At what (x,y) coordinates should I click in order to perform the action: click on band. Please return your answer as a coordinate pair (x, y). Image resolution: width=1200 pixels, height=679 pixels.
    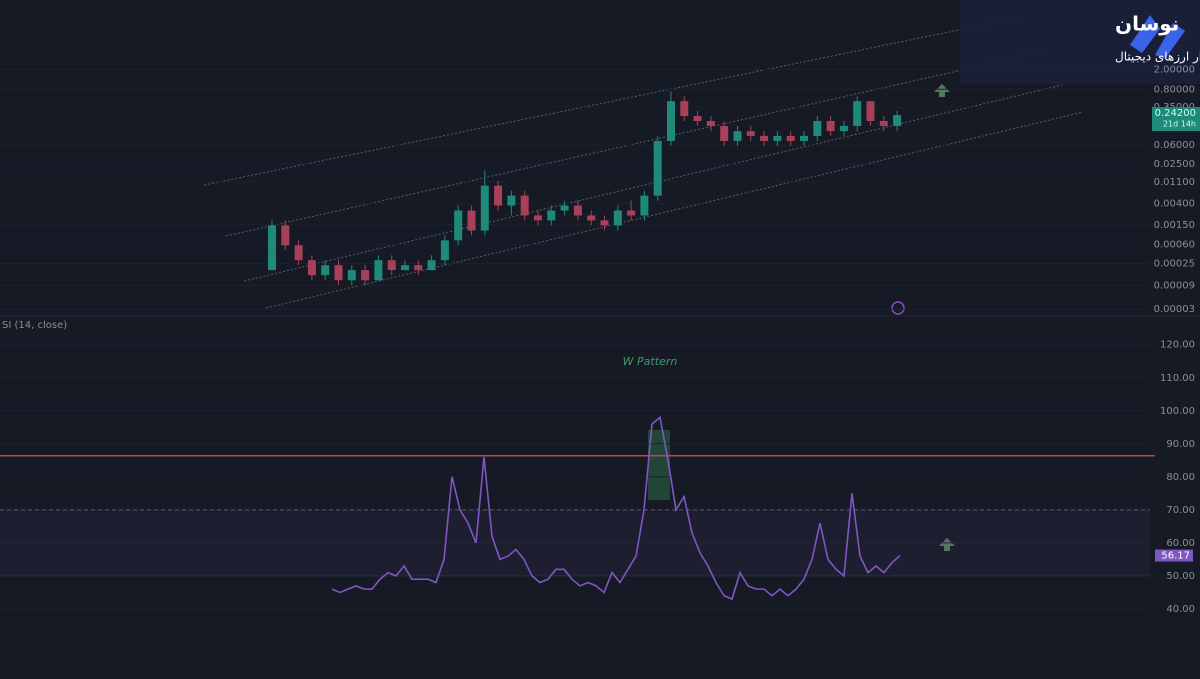
    Looking at the image, I should click on (575, 542).